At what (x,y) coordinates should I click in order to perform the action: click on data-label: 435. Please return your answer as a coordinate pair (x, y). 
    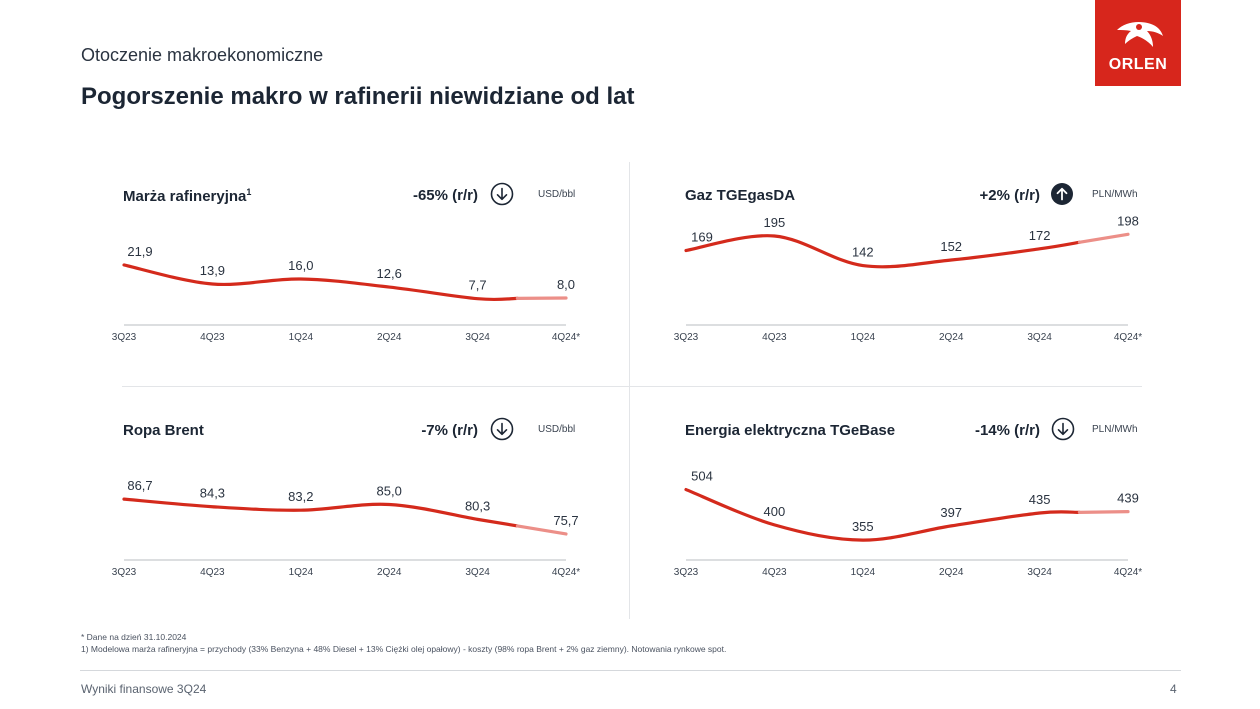
    Looking at the image, I should click on (1040, 499).